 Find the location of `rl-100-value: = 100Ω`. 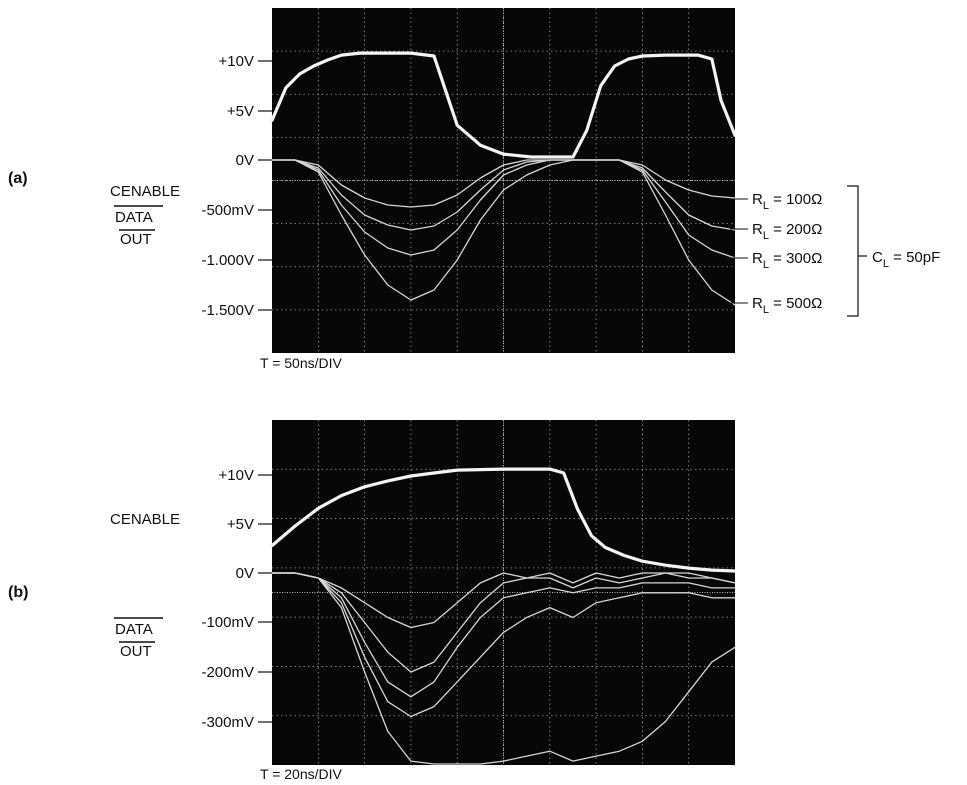

rl-100-value: = 100Ω is located at coordinates (795, 199).